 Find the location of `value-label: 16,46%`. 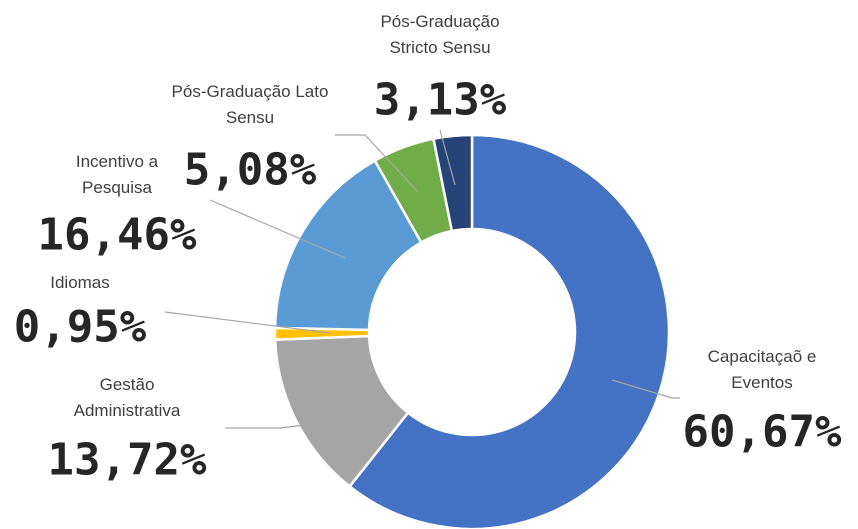

value-label: 16,46% is located at coordinates (117, 235).